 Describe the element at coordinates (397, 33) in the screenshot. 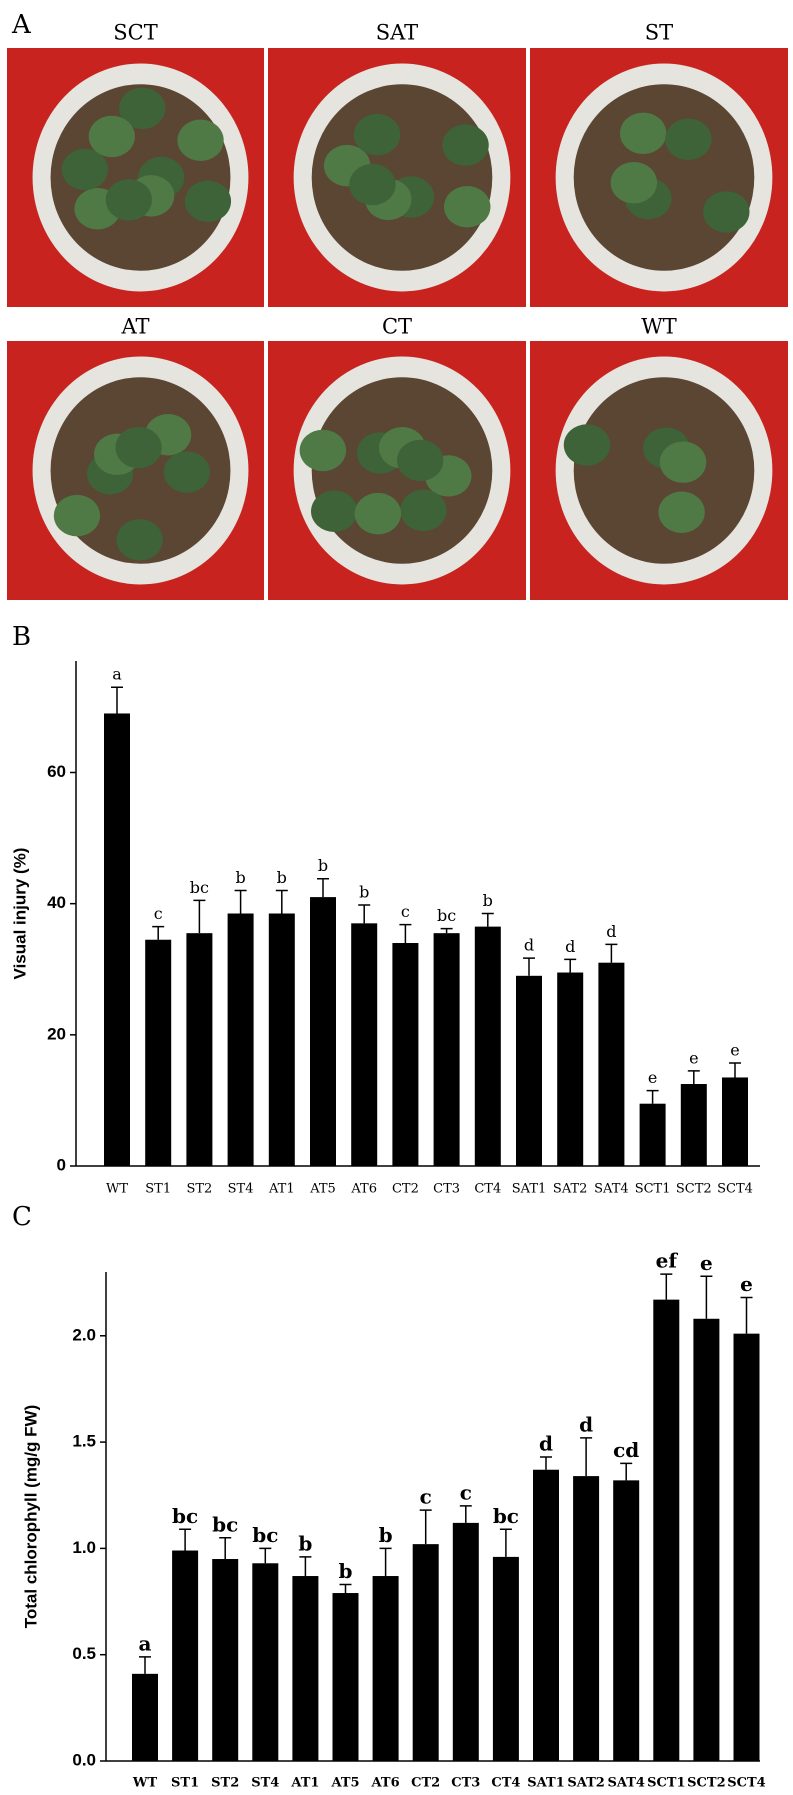

I see `photo-label: SAT` at that location.